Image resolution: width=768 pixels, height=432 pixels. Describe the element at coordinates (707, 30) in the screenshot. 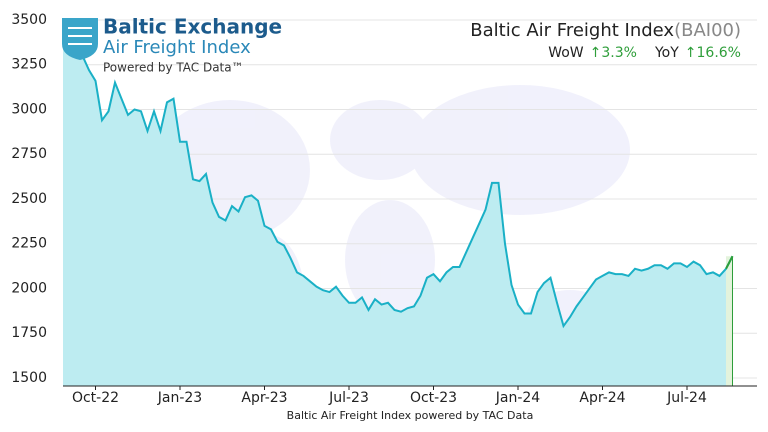

I see `chart-code: (BAI00)` at that location.